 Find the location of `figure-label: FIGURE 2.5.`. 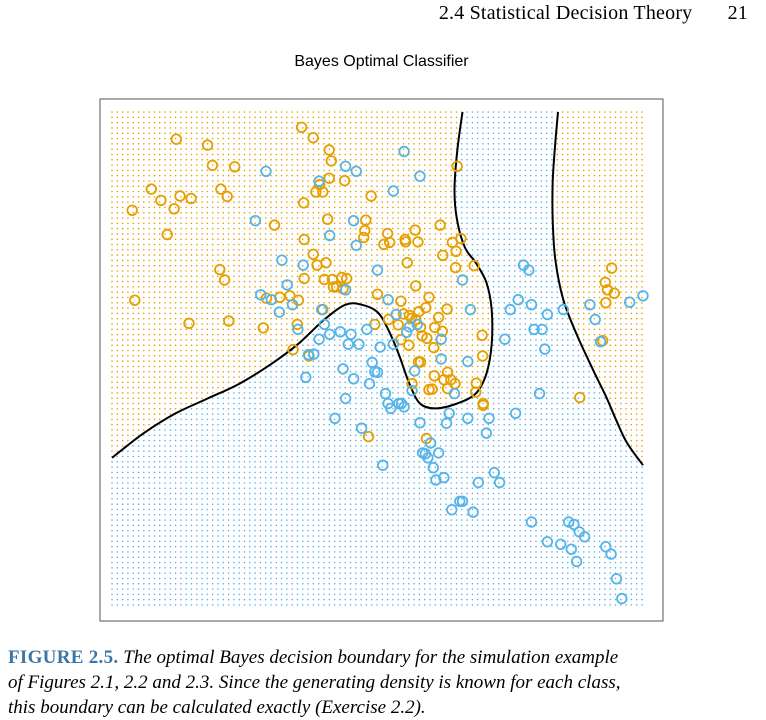

figure-label: FIGURE 2.5. is located at coordinates (63, 657).